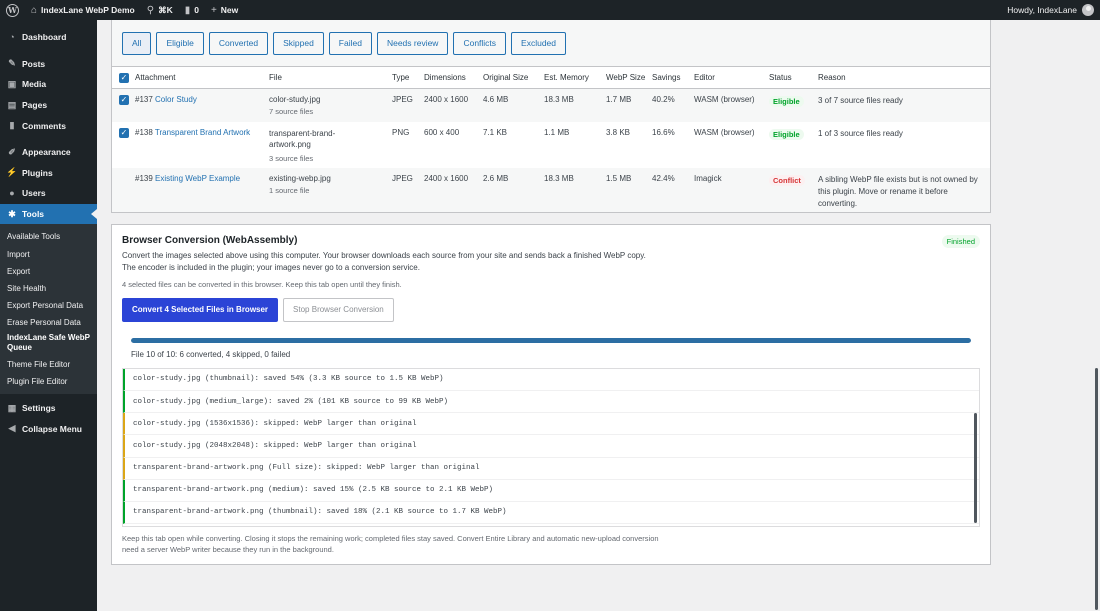 This screenshot has width=1100, height=611. Describe the element at coordinates (619, 99) in the screenshot. I see `webp-size: 1.7 MB` at that location.